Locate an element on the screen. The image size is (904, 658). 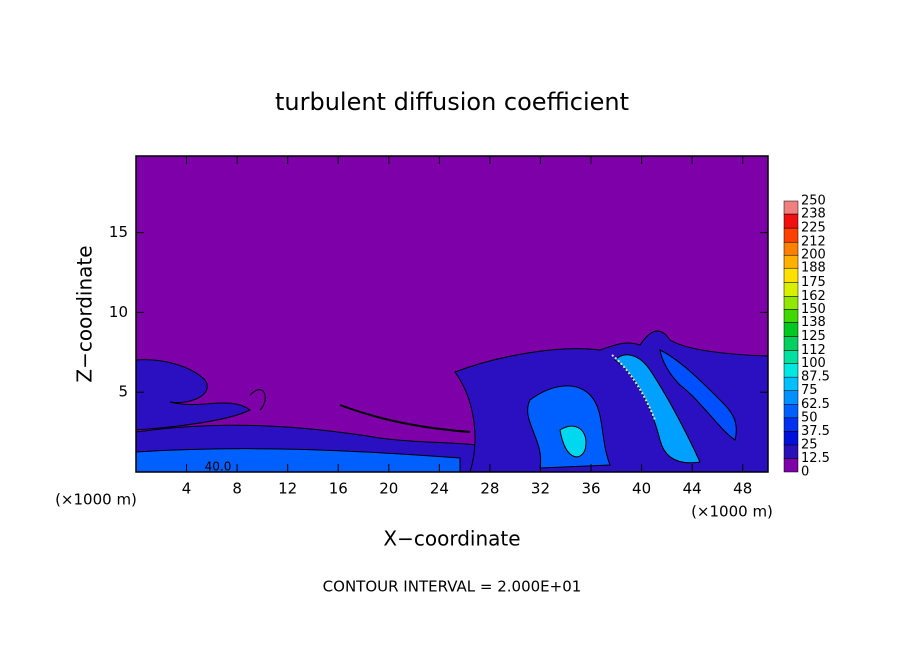
x-tick-label: 40 is located at coordinates (641, 489).